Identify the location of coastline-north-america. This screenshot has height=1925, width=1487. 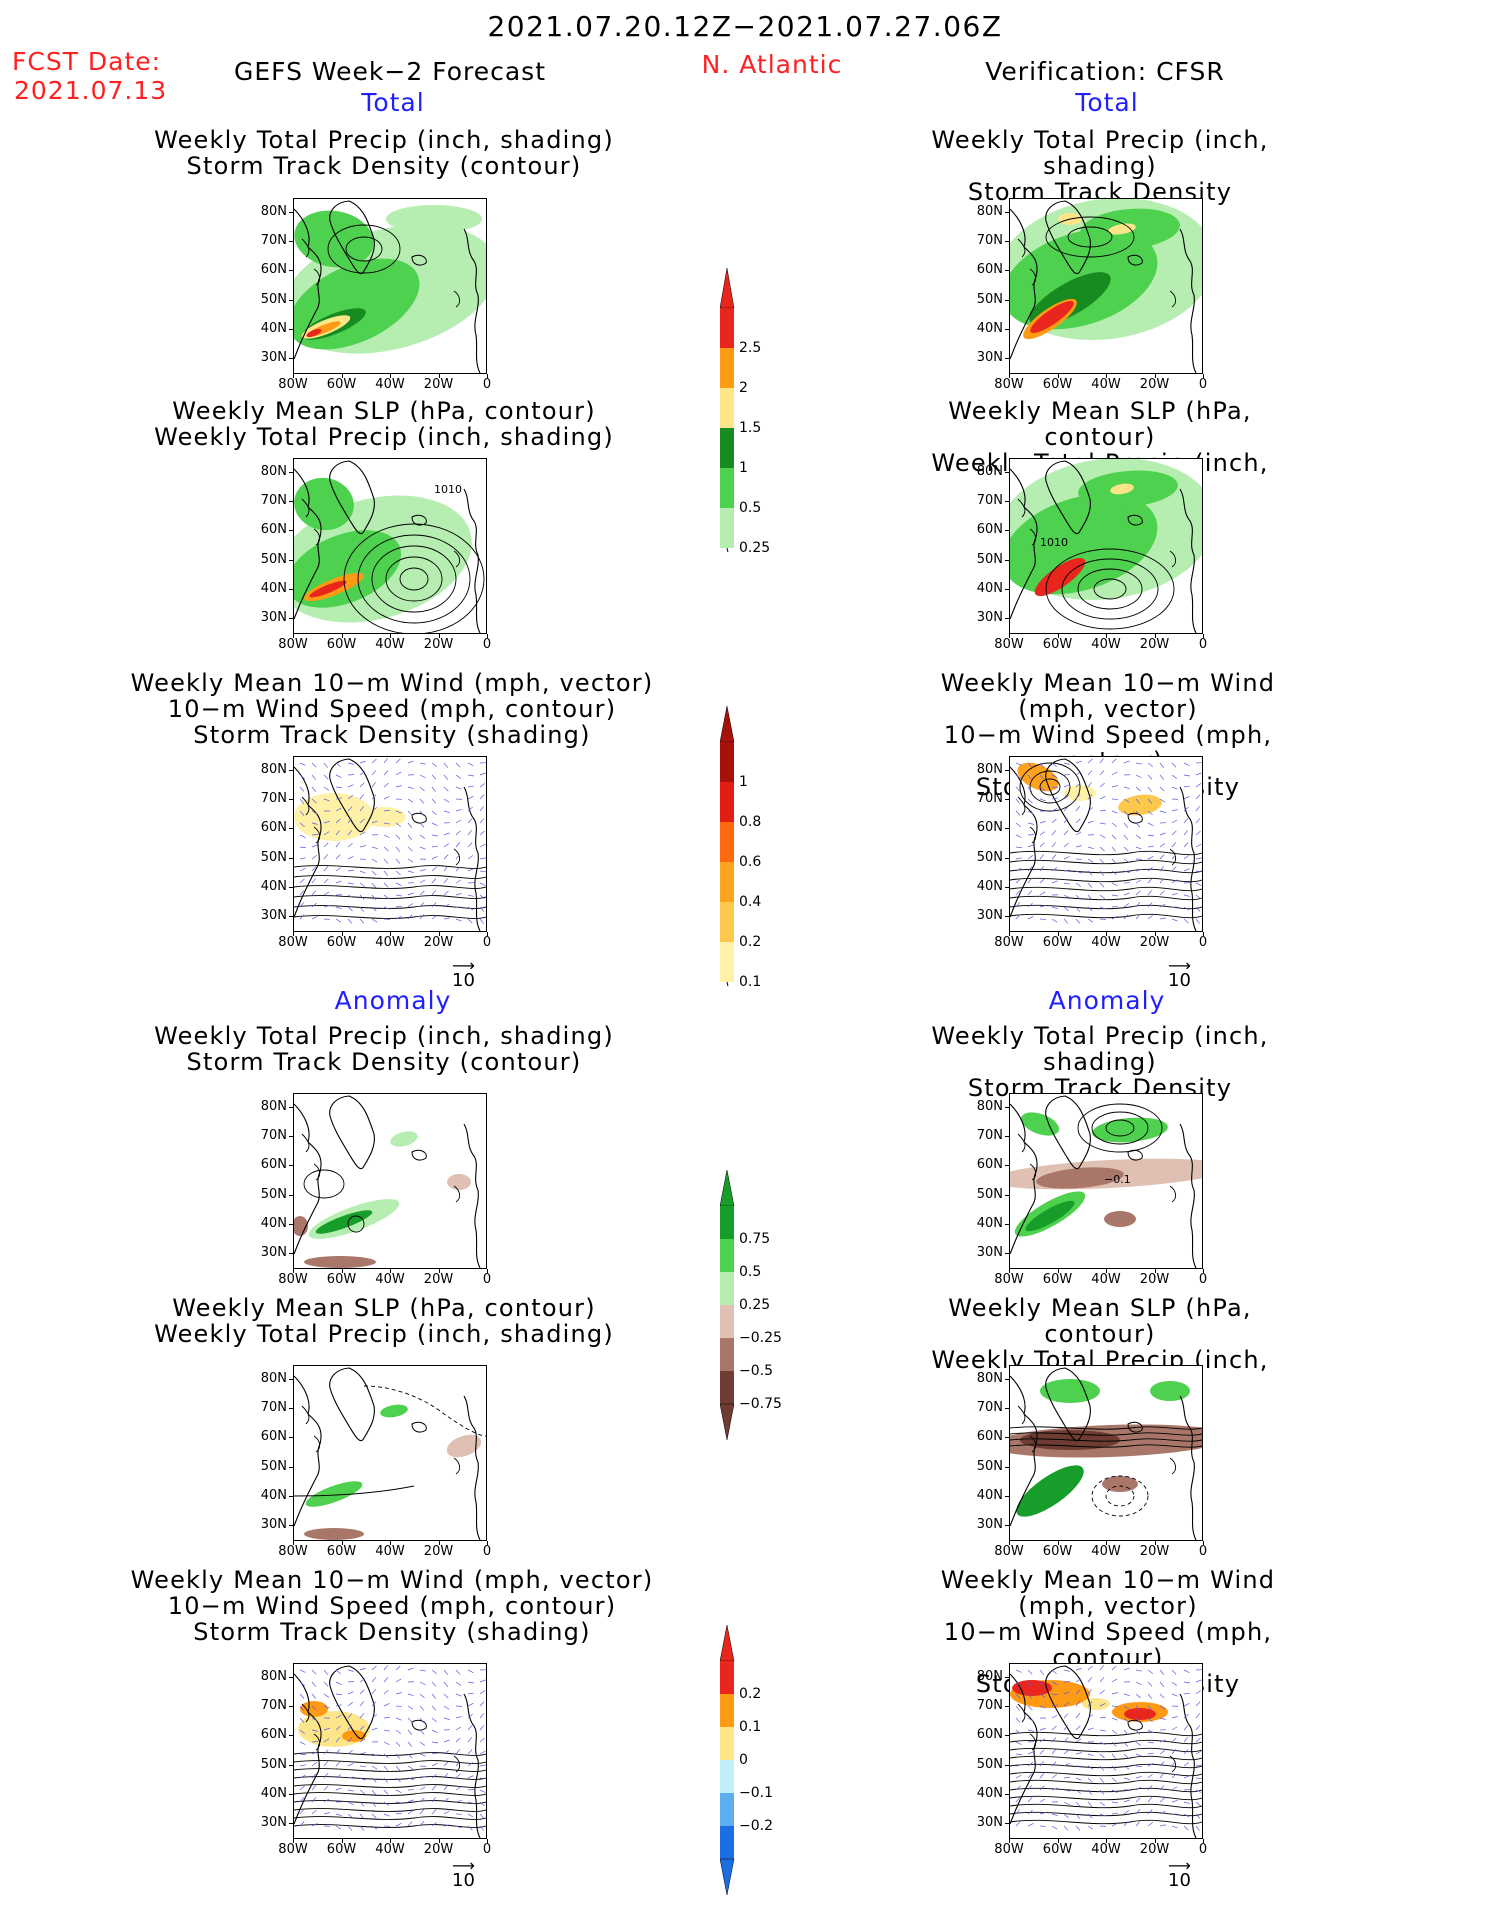
(1024, 284).